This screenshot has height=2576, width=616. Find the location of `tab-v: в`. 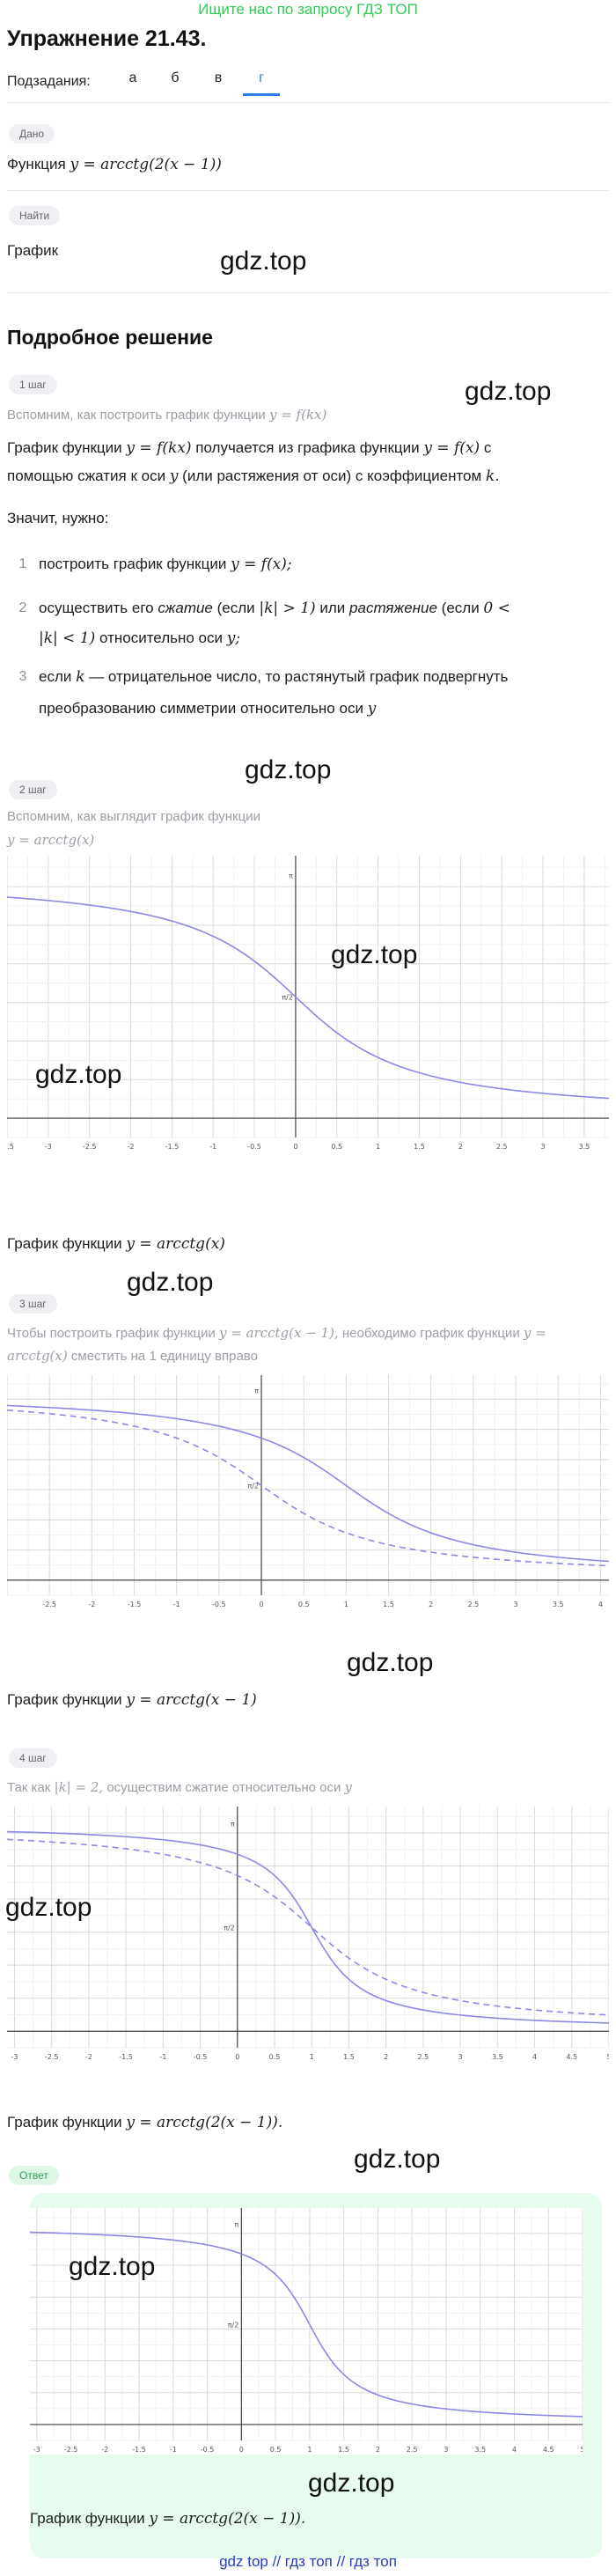

tab-v: в is located at coordinates (219, 77).